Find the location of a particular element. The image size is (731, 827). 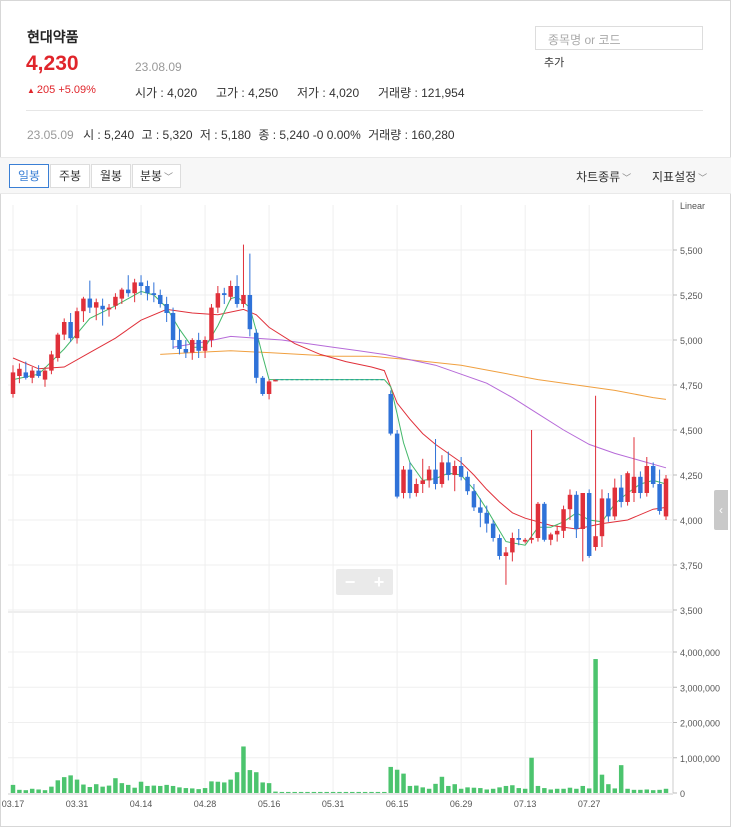

scale-label: Linear is located at coordinates (692, 206).